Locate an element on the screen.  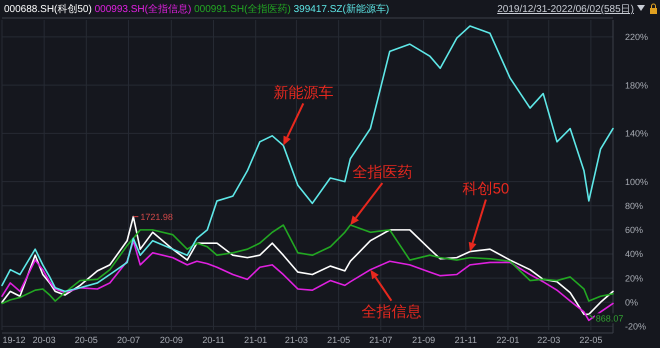
x-tick-label: 21-11 is located at coordinates (465, 340).